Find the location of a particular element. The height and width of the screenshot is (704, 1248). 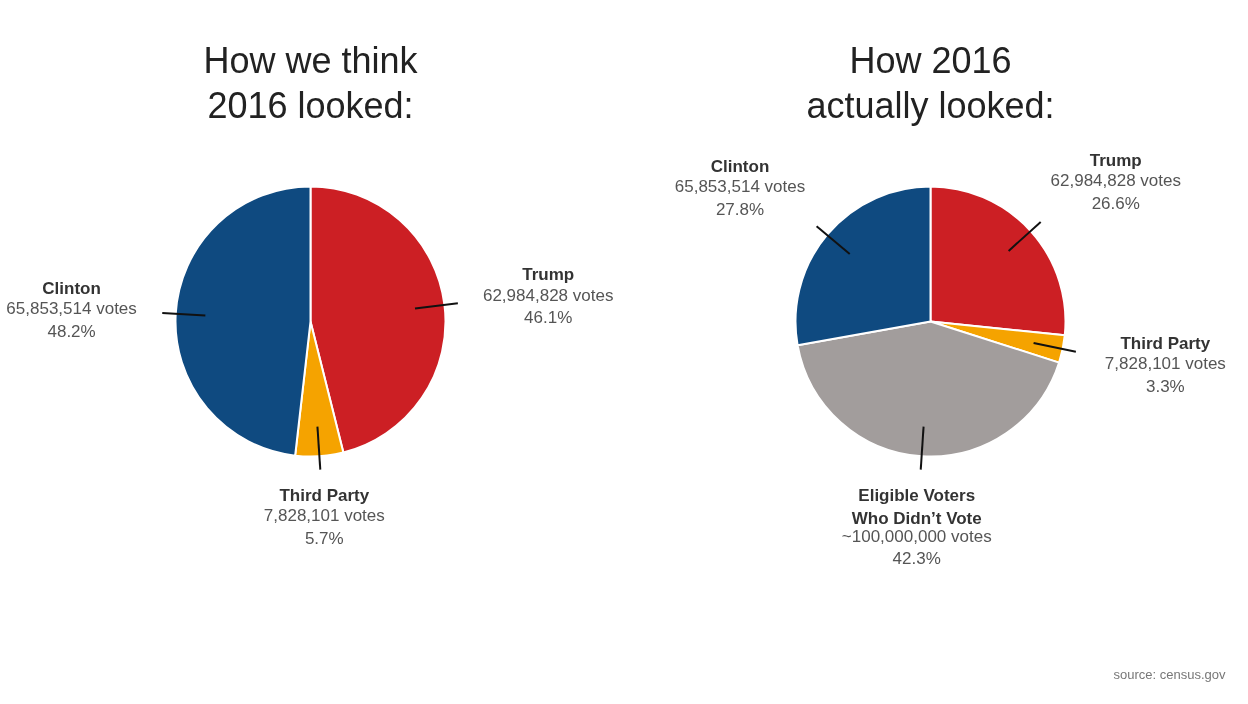

slice-label: Eligible Voters Who Didn’t Vote is located at coordinates (916, 506).